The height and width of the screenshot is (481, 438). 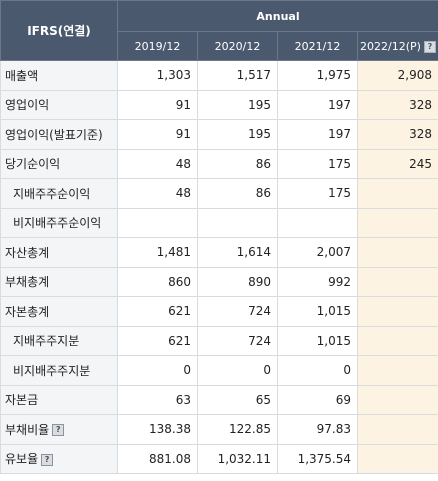 I want to click on value-cell: 138.38, so click(x=157, y=429).